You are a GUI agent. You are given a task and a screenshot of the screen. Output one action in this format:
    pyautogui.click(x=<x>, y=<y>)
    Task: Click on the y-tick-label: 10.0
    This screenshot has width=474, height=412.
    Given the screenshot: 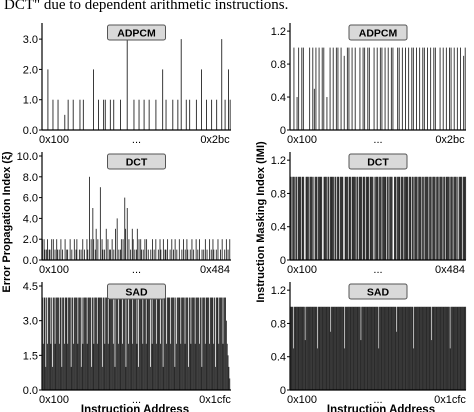 What is the action you would take?
    pyautogui.click(x=27, y=157)
    